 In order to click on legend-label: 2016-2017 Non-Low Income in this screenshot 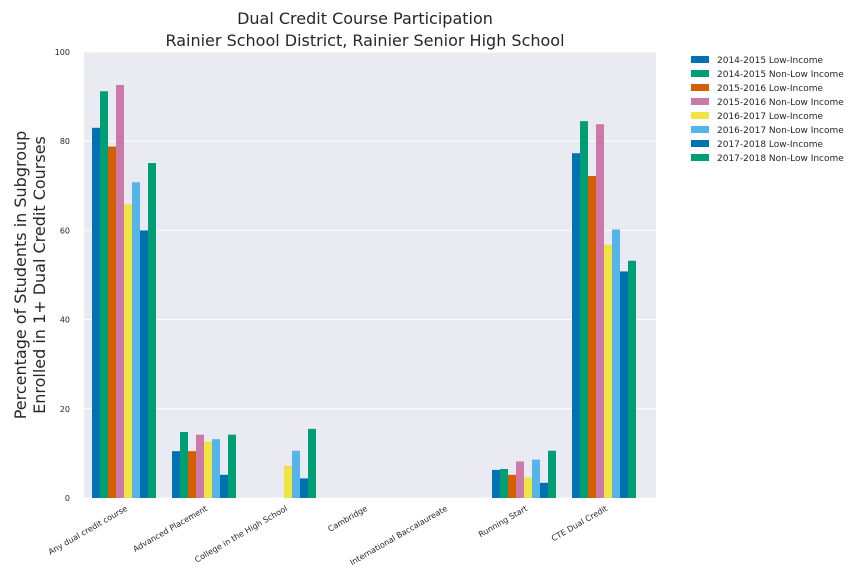, I will do `click(780, 131)`.